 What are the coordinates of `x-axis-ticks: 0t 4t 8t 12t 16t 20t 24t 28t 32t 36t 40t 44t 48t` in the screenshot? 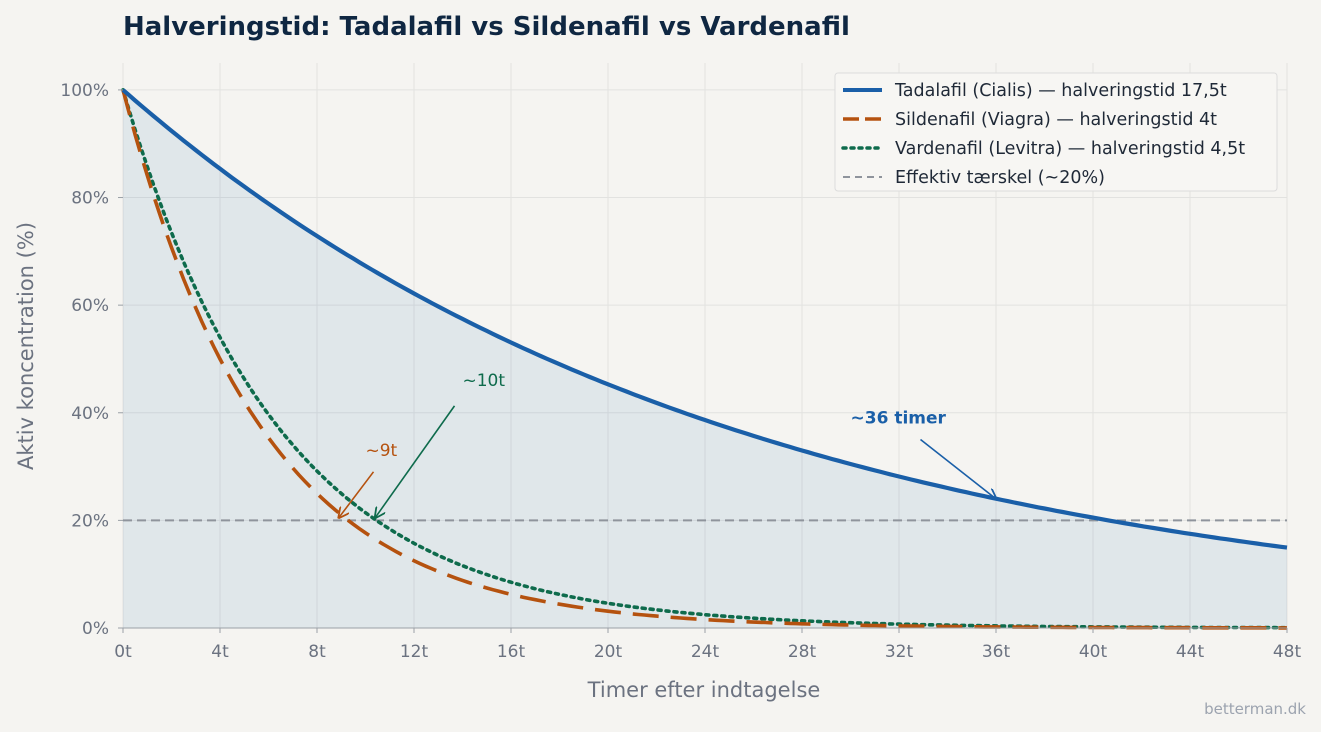 It's located at (708, 644).